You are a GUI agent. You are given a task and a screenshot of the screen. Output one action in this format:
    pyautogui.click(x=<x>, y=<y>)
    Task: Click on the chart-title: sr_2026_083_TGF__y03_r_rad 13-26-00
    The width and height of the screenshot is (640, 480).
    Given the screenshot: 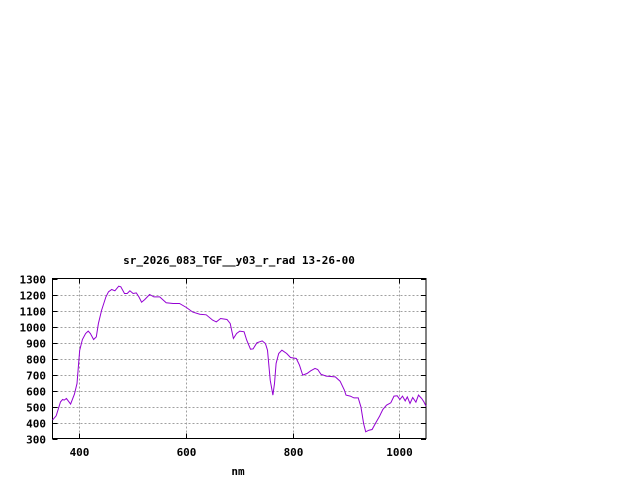 What is the action you would take?
    pyautogui.click(x=239, y=260)
    